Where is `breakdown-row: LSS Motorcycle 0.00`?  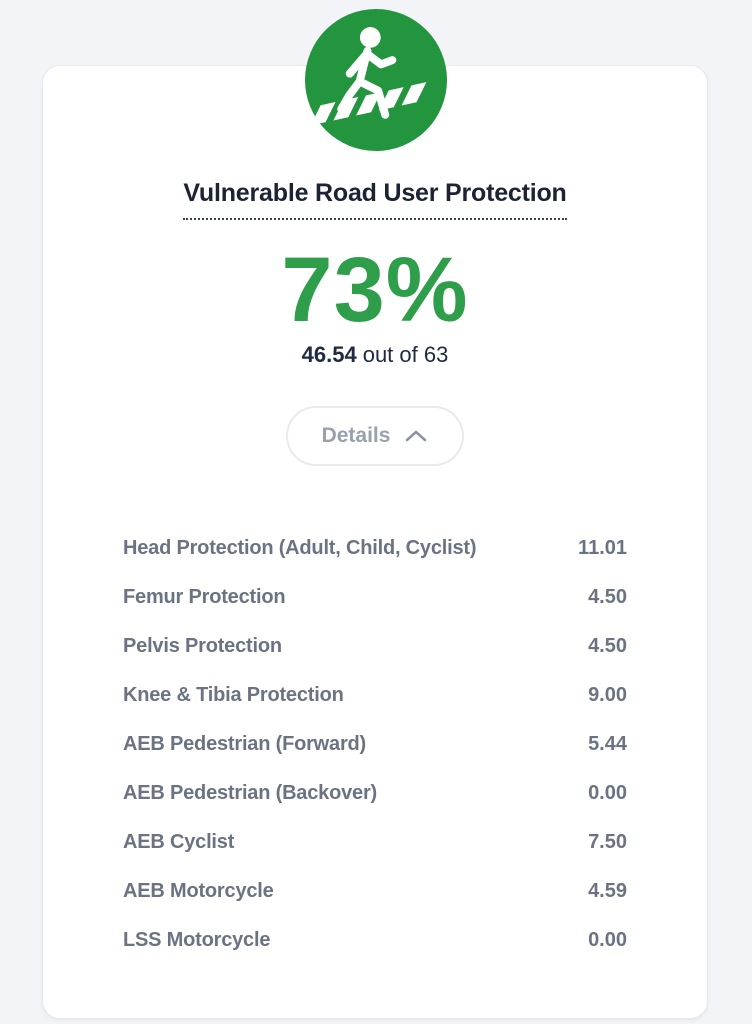 breakdown-row: LSS Motorcycle 0.00 is located at coordinates (375, 940).